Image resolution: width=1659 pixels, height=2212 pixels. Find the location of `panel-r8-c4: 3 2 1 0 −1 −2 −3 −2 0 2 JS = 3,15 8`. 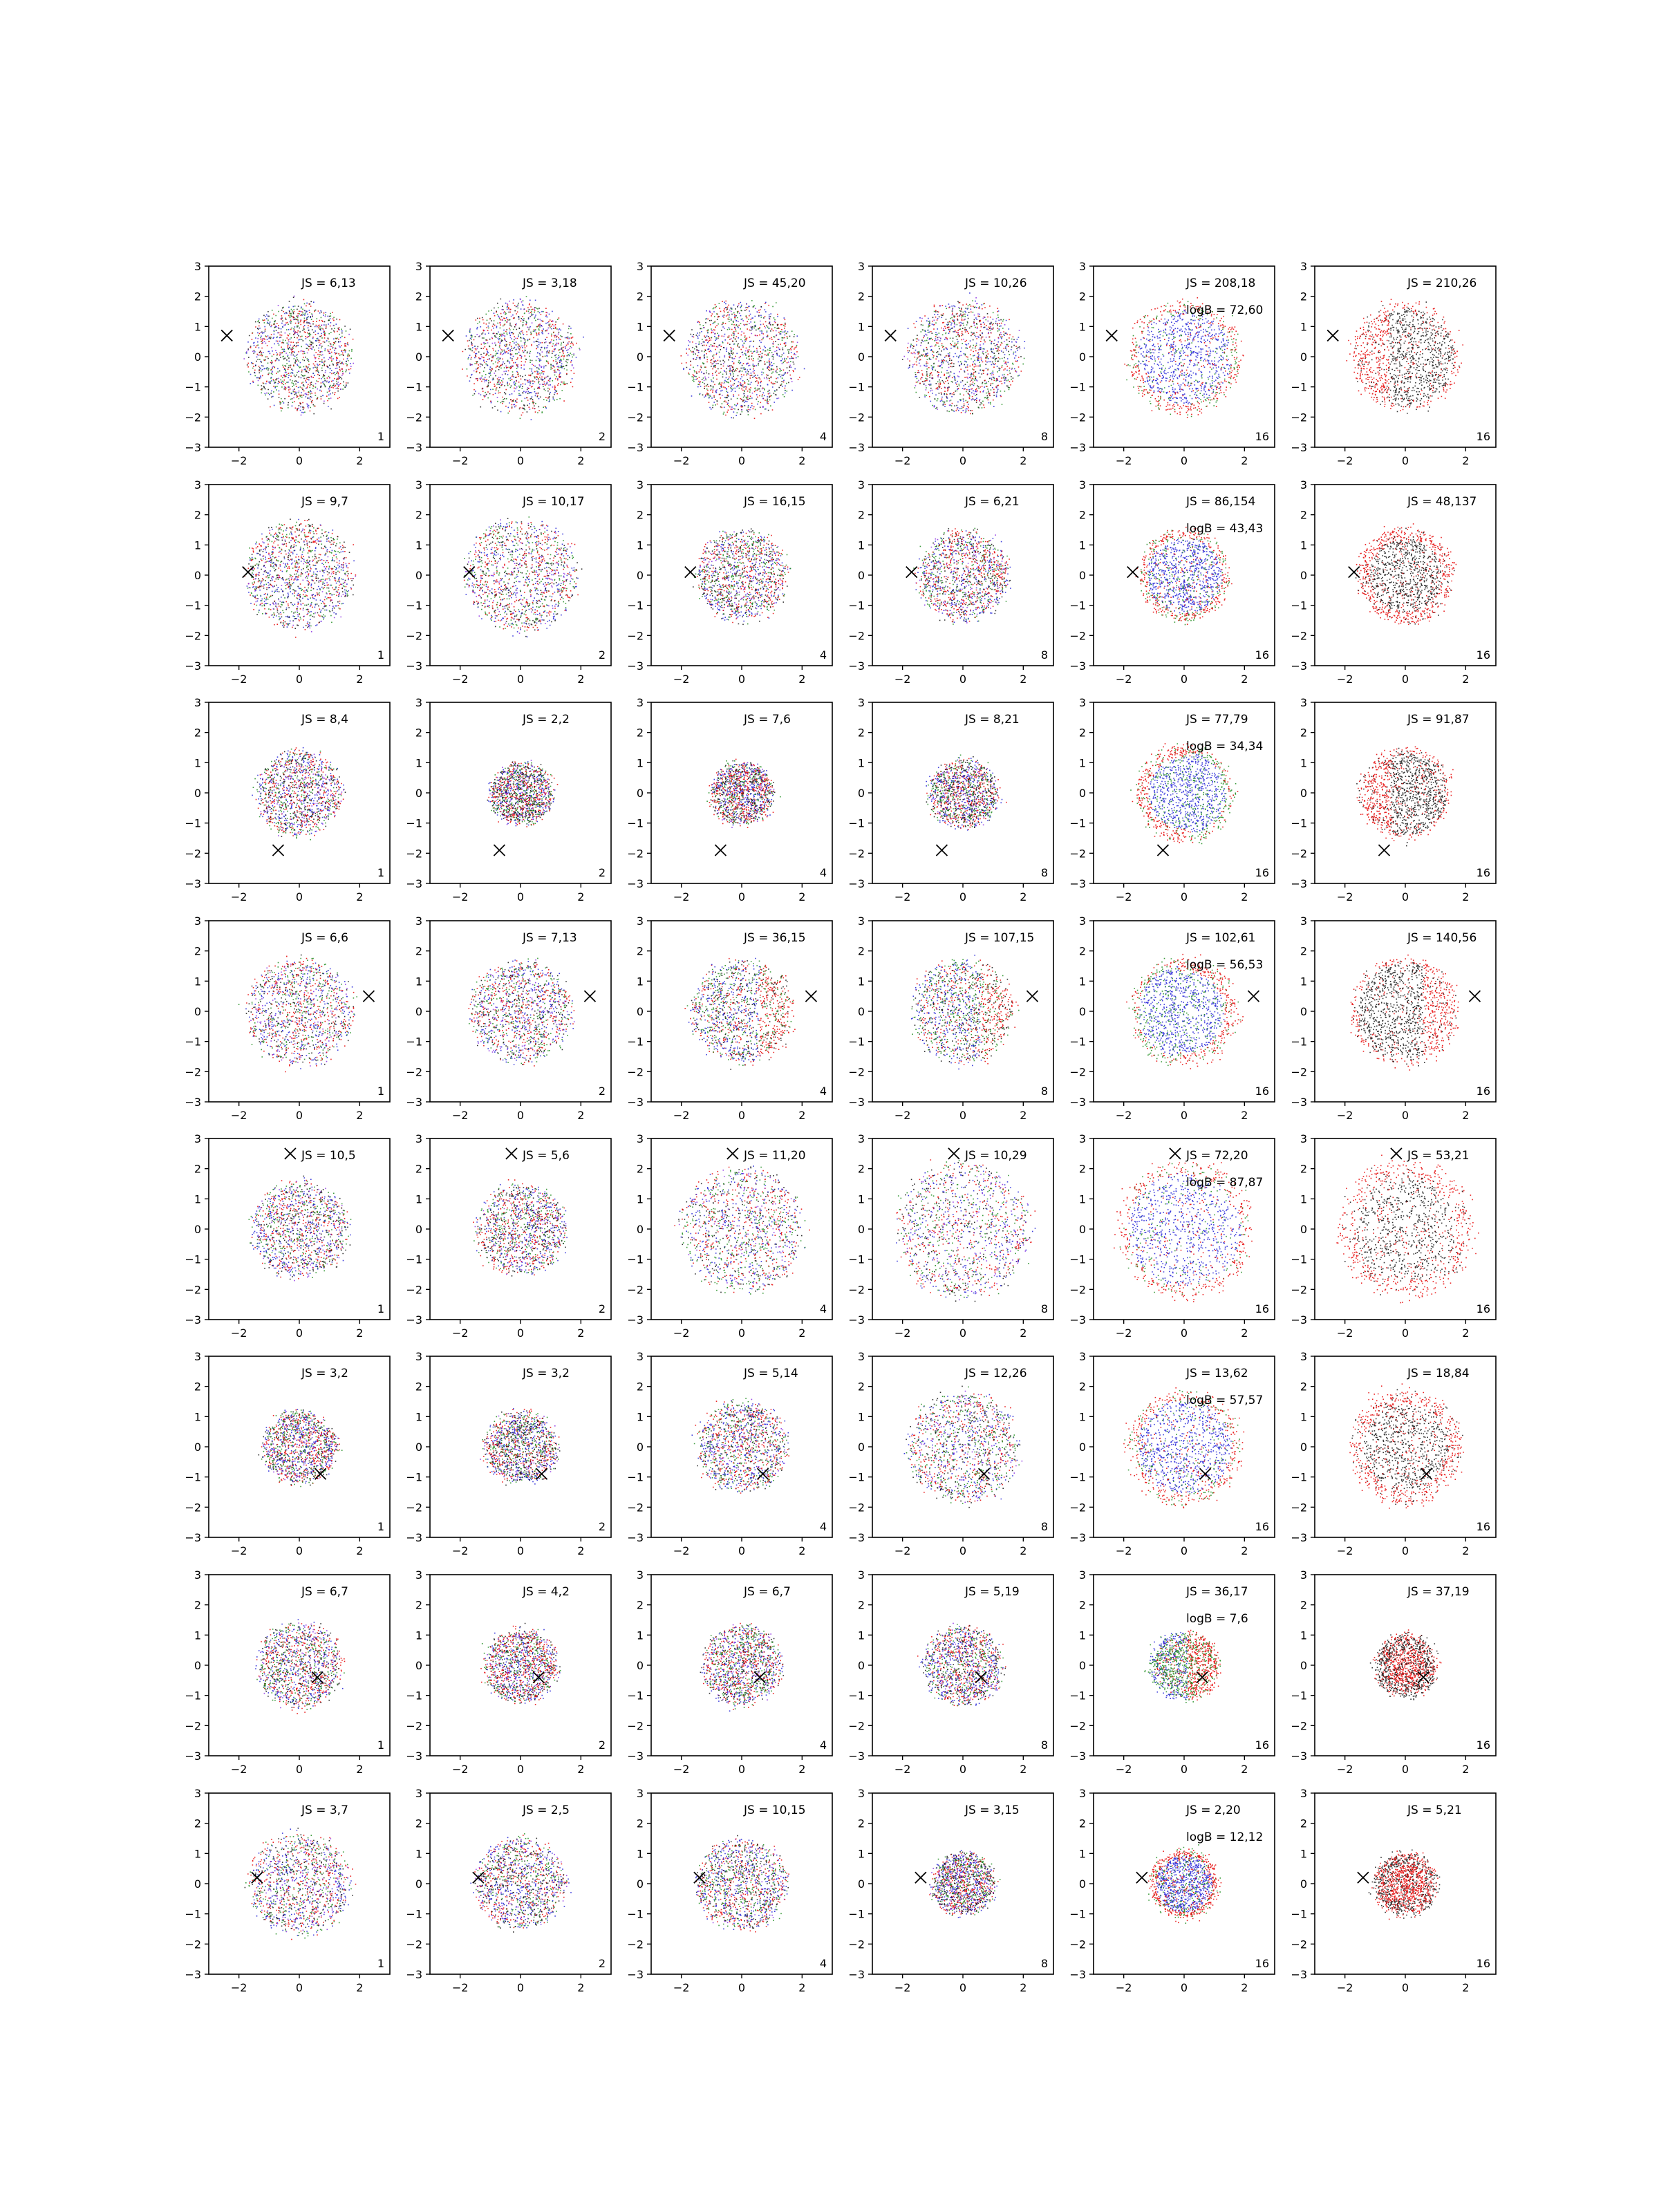

panel-r8-c4: 3 2 1 0 −1 −2 −3 −2 0 2 JS = 3,15 8 is located at coordinates (951, 1891).